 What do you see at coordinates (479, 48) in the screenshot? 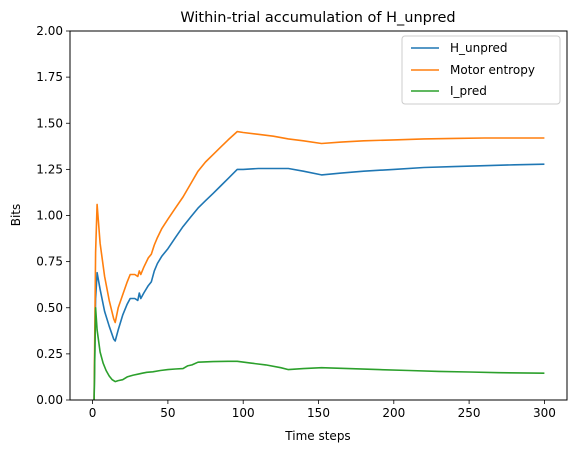
I see `legend-label-h-unpred: H_unpred` at bounding box center [479, 48].